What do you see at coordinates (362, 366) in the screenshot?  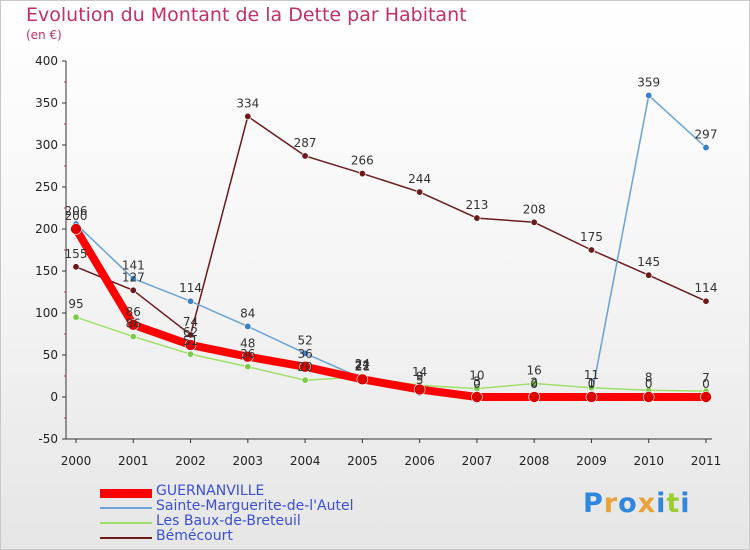 I see `data-label: 22` at bounding box center [362, 366].